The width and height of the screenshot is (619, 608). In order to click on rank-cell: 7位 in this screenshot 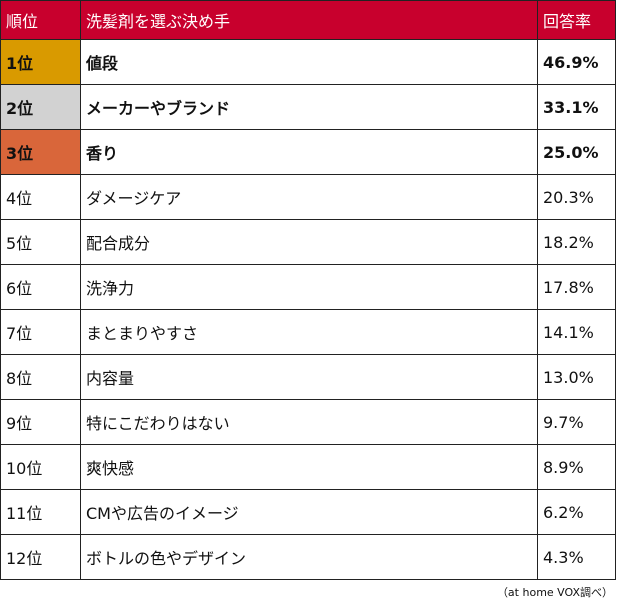, I will do `click(40, 332)`.